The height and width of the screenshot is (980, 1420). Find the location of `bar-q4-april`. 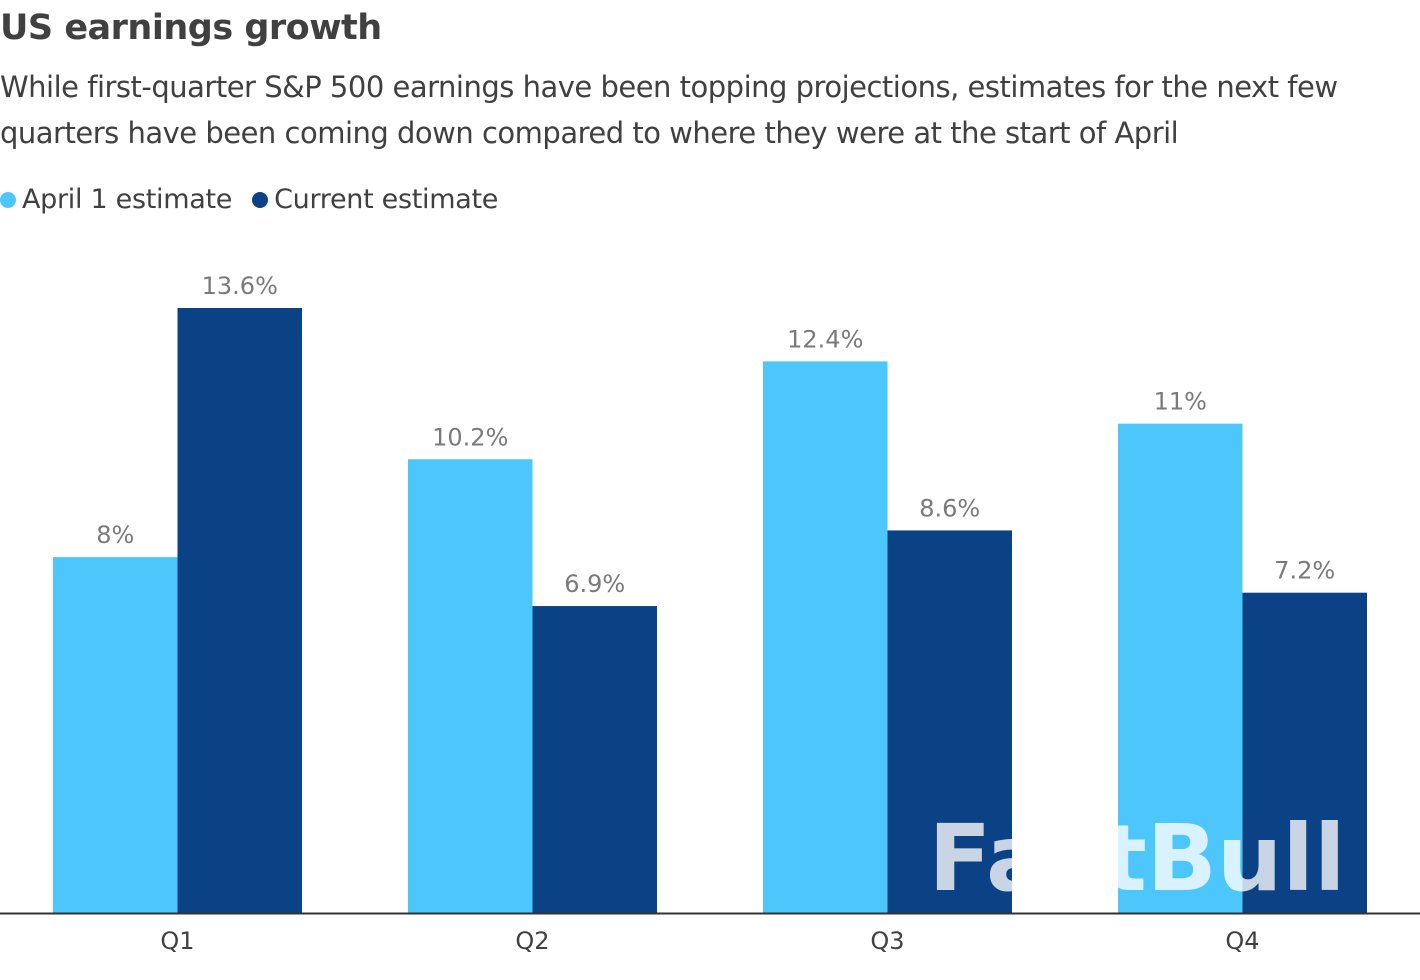

bar-q4-april is located at coordinates (1180, 668).